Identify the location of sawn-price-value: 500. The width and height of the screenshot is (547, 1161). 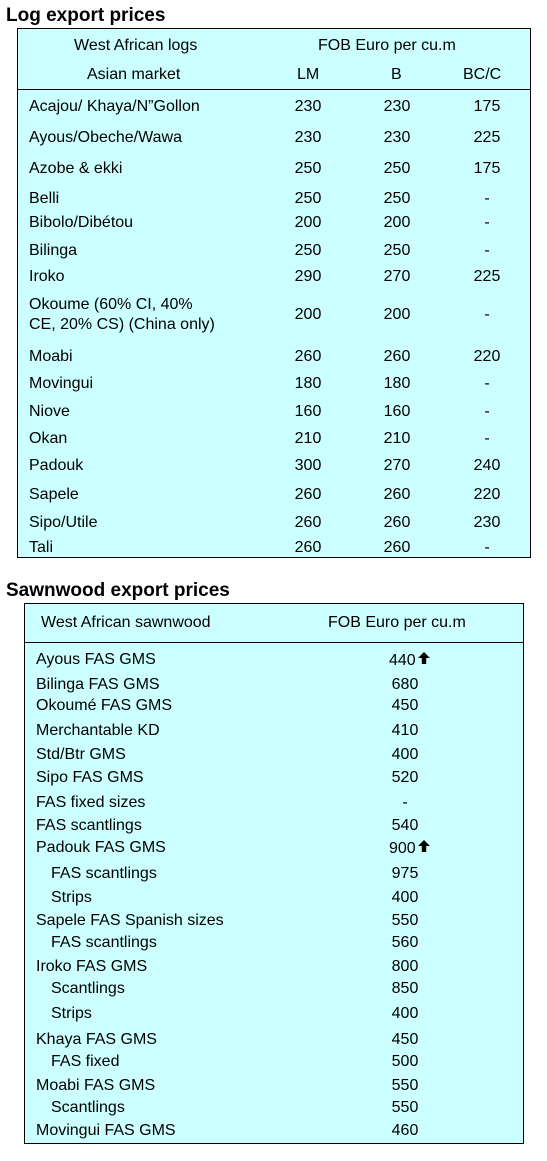
(405, 1061).